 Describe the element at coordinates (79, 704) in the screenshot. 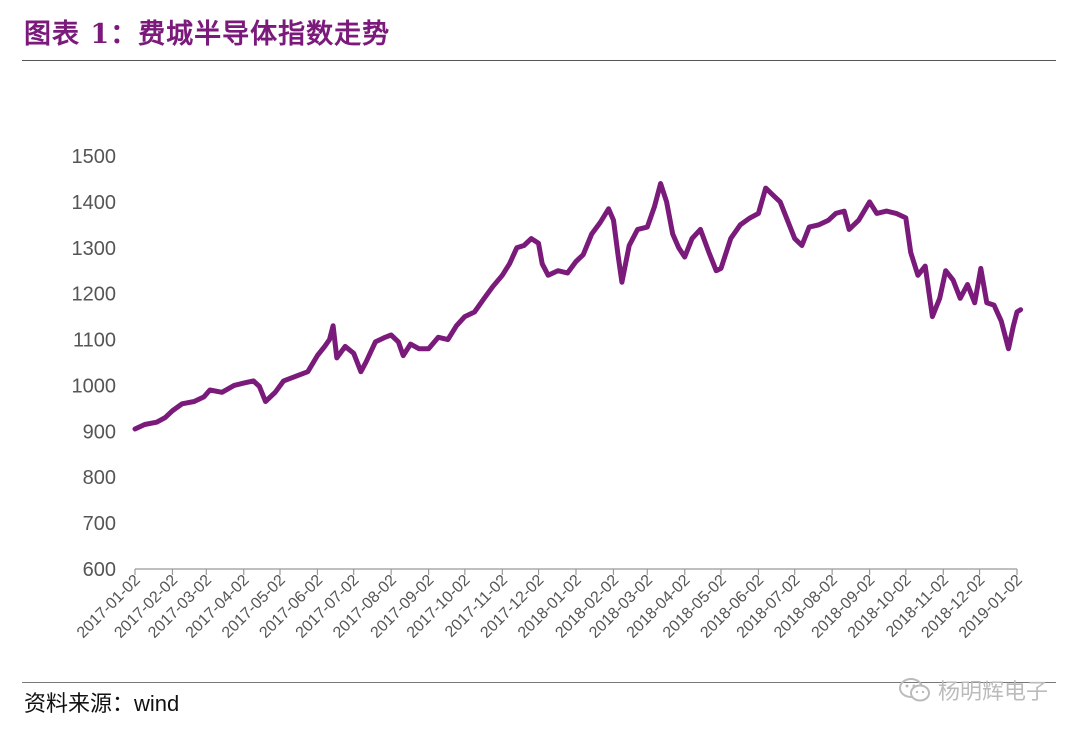

I see `source-label: 资料来源：` at that location.